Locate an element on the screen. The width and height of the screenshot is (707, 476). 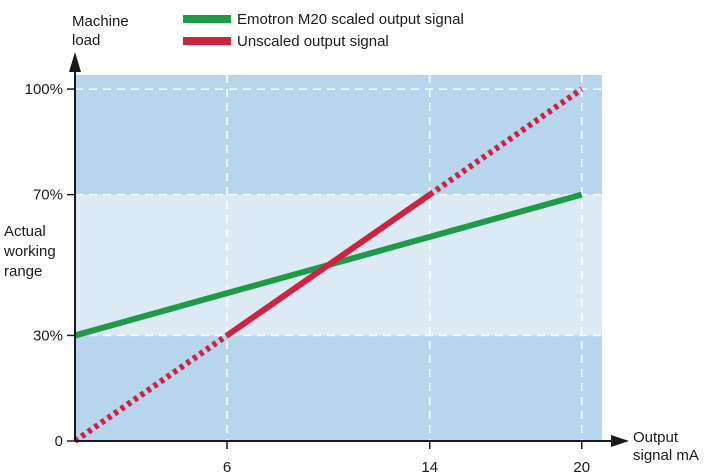
y-tick-label-2: 70% is located at coordinates (48, 195).